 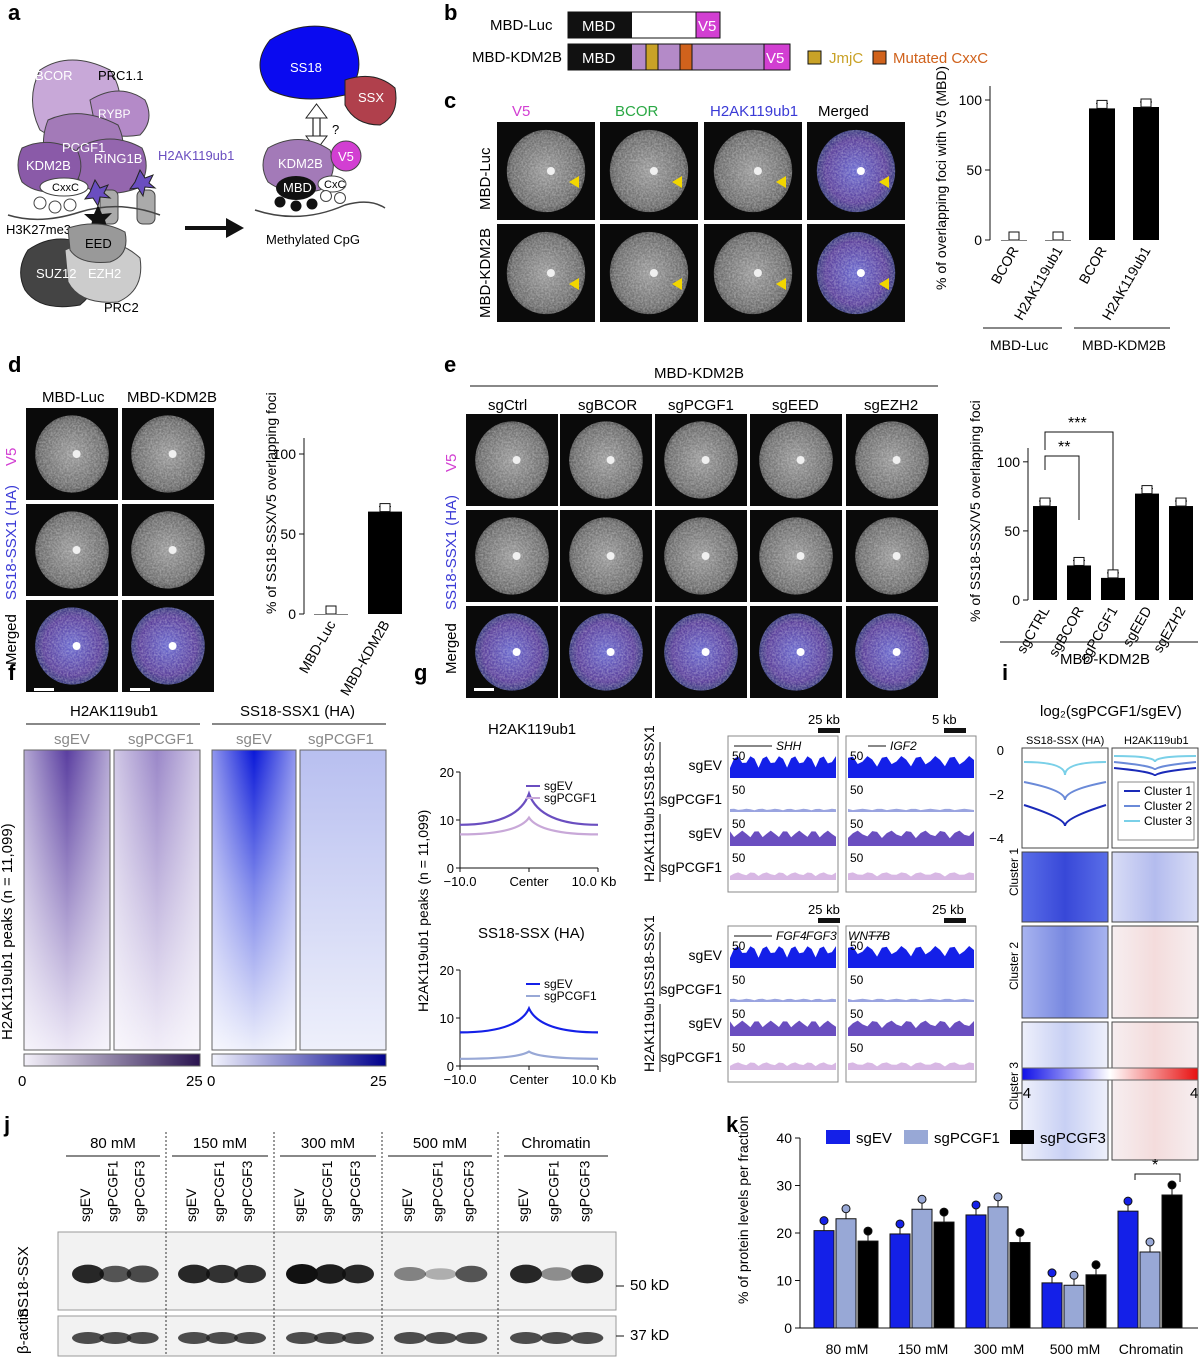 I want to click on d-col1: MBD-Luc, so click(x=73, y=397).